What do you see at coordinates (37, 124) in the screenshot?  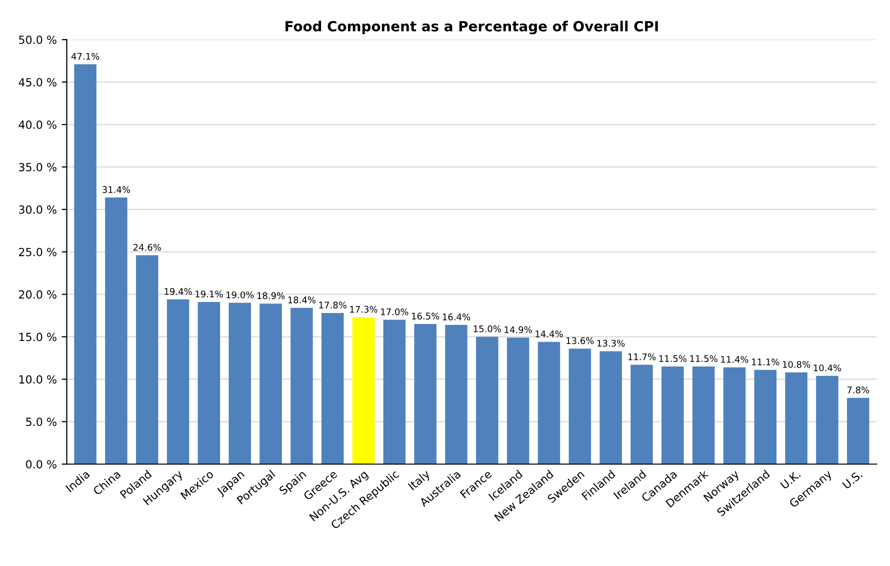 I see `y-tick-label: 40.0 %` at bounding box center [37, 124].